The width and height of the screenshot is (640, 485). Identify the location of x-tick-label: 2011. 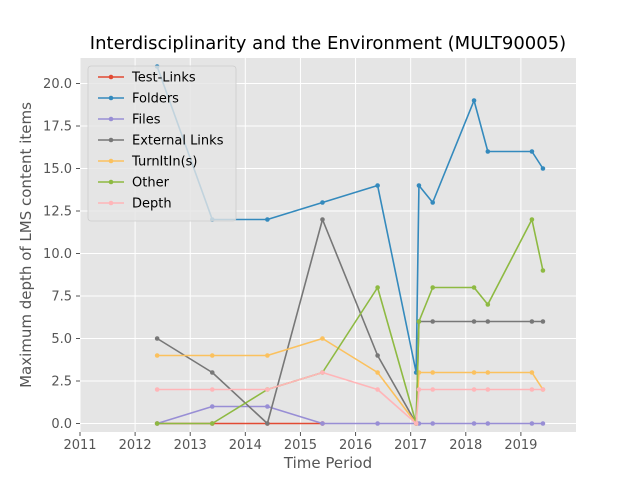
(79, 445).